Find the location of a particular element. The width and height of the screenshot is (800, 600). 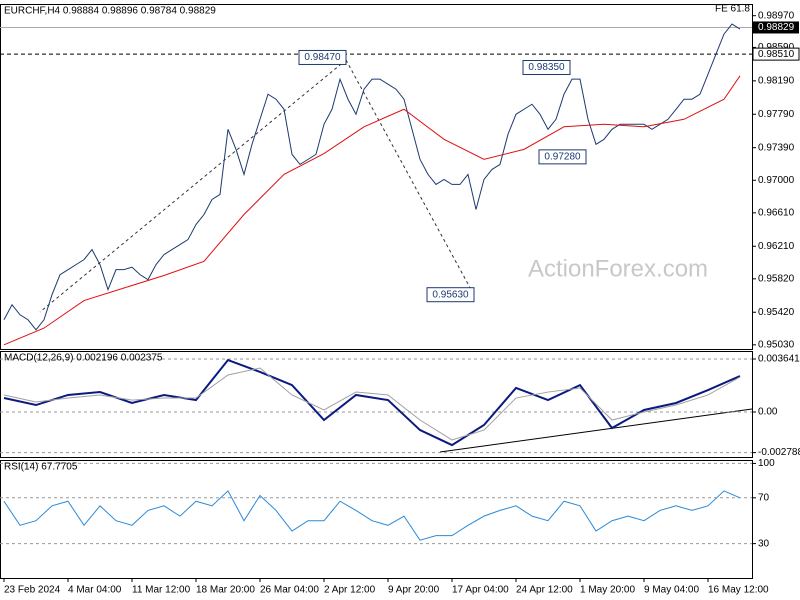

x-tick-label: 17 Apr 04:00 is located at coordinates (480, 590).